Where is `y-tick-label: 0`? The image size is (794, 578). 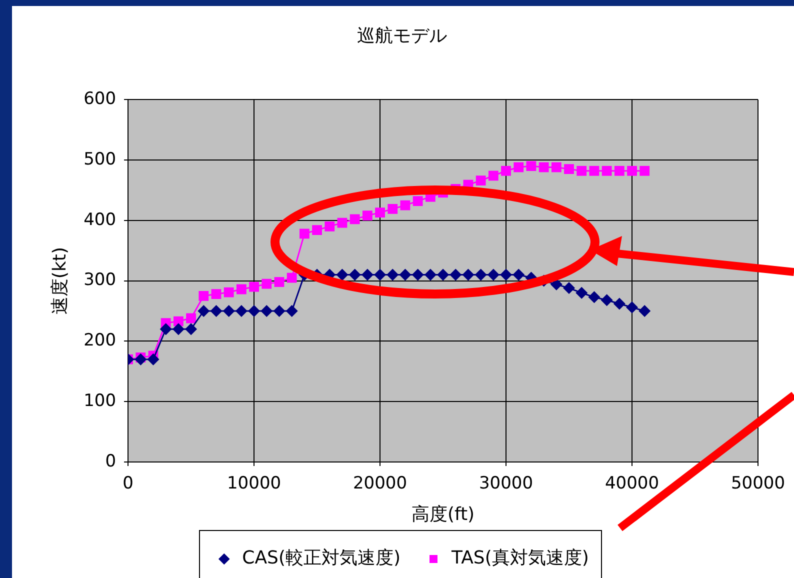
y-tick-label: 0 is located at coordinates (110, 461).